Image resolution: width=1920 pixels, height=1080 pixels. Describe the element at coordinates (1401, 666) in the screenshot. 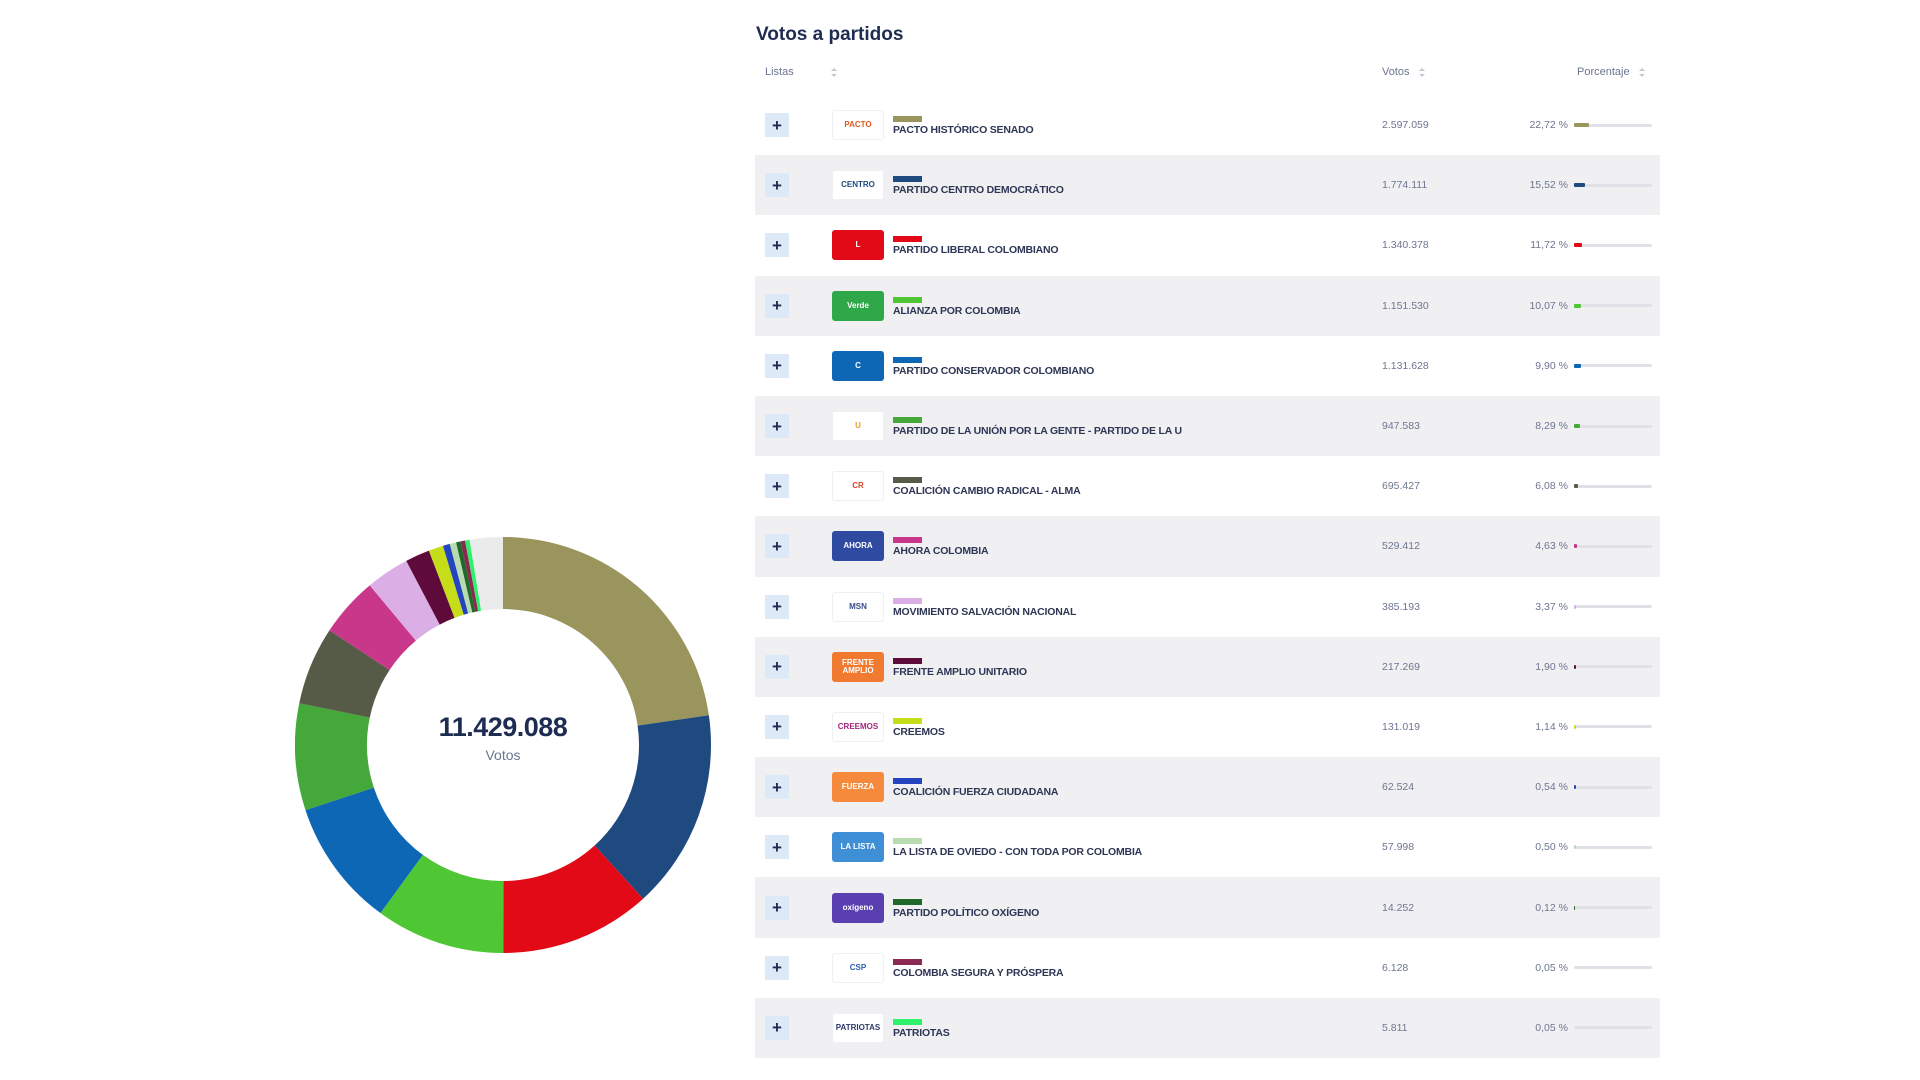

I see `party-votes: 217.269` at that location.